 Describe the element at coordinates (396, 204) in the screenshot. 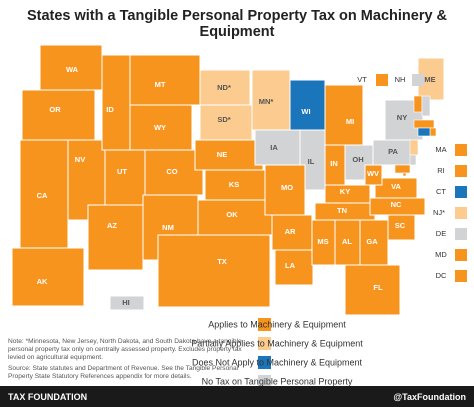

I see `state-label: NC` at that location.